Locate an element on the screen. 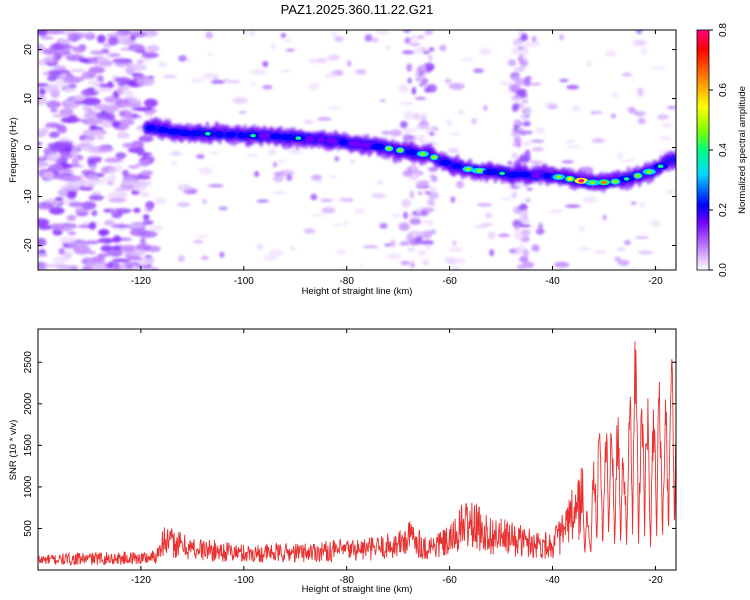  y-tick-label: 2500 is located at coordinates (28, 362).